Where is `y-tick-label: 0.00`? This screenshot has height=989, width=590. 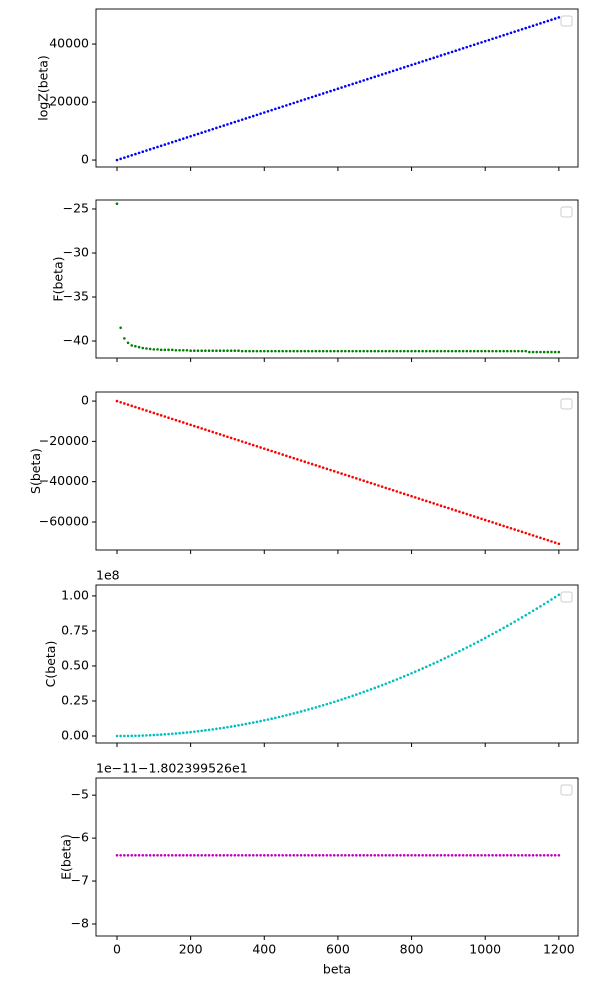
y-tick-label: 0.00 is located at coordinates (75, 734).